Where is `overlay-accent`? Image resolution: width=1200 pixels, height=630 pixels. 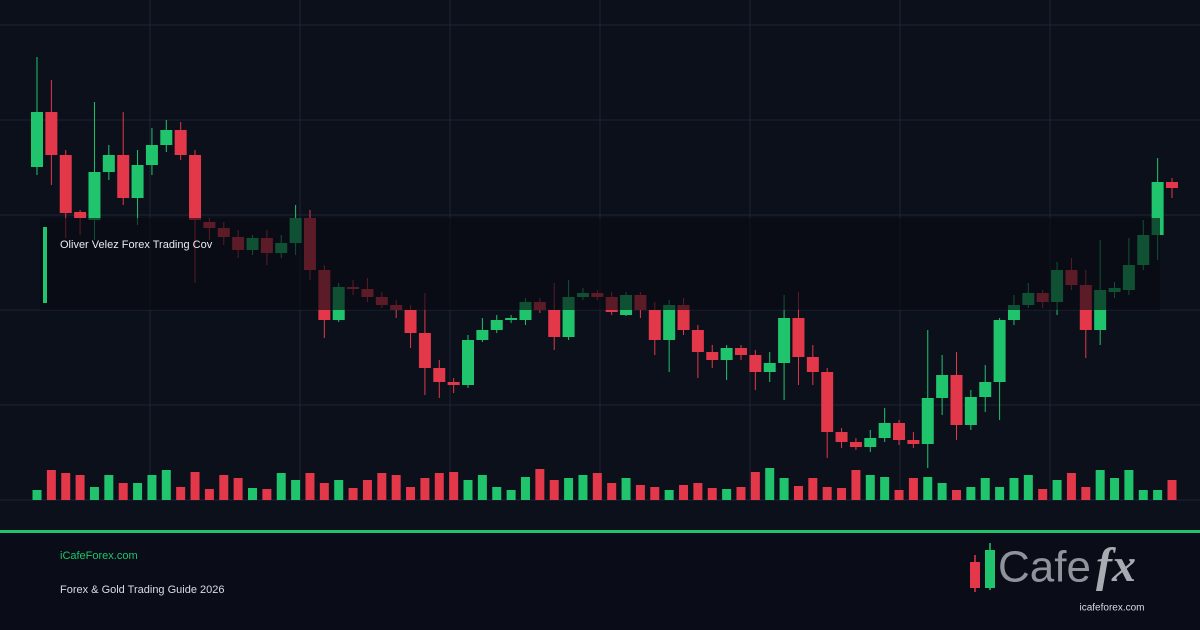 overlay-accent is located at coordinates (45, 265).